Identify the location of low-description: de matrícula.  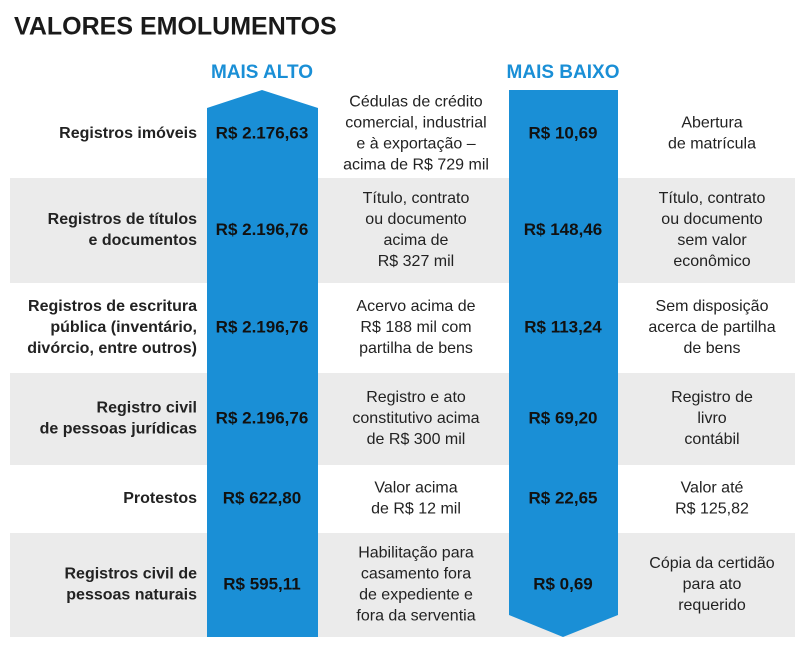
(712, 144).